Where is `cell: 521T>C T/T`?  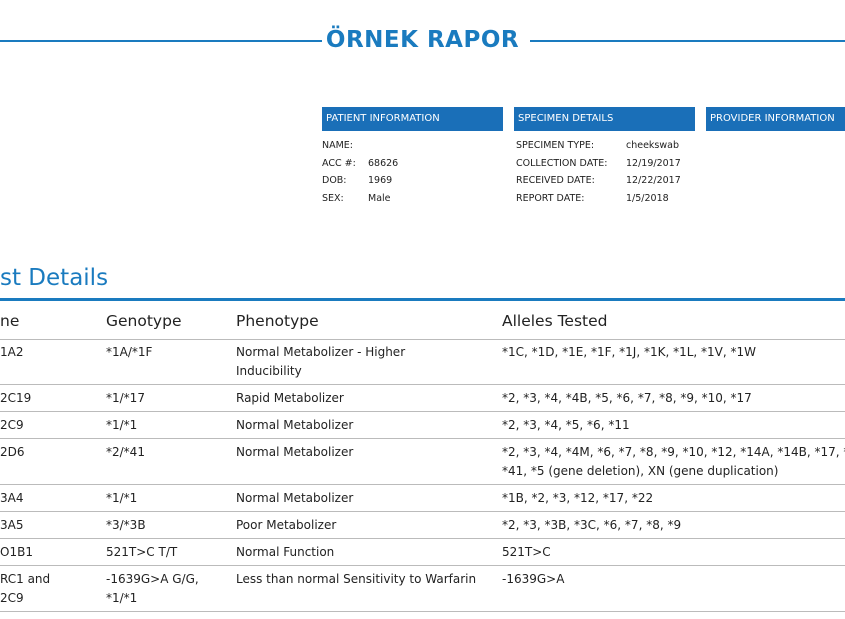
cell: 521T>C T/T is located at coordinates (142, 552).